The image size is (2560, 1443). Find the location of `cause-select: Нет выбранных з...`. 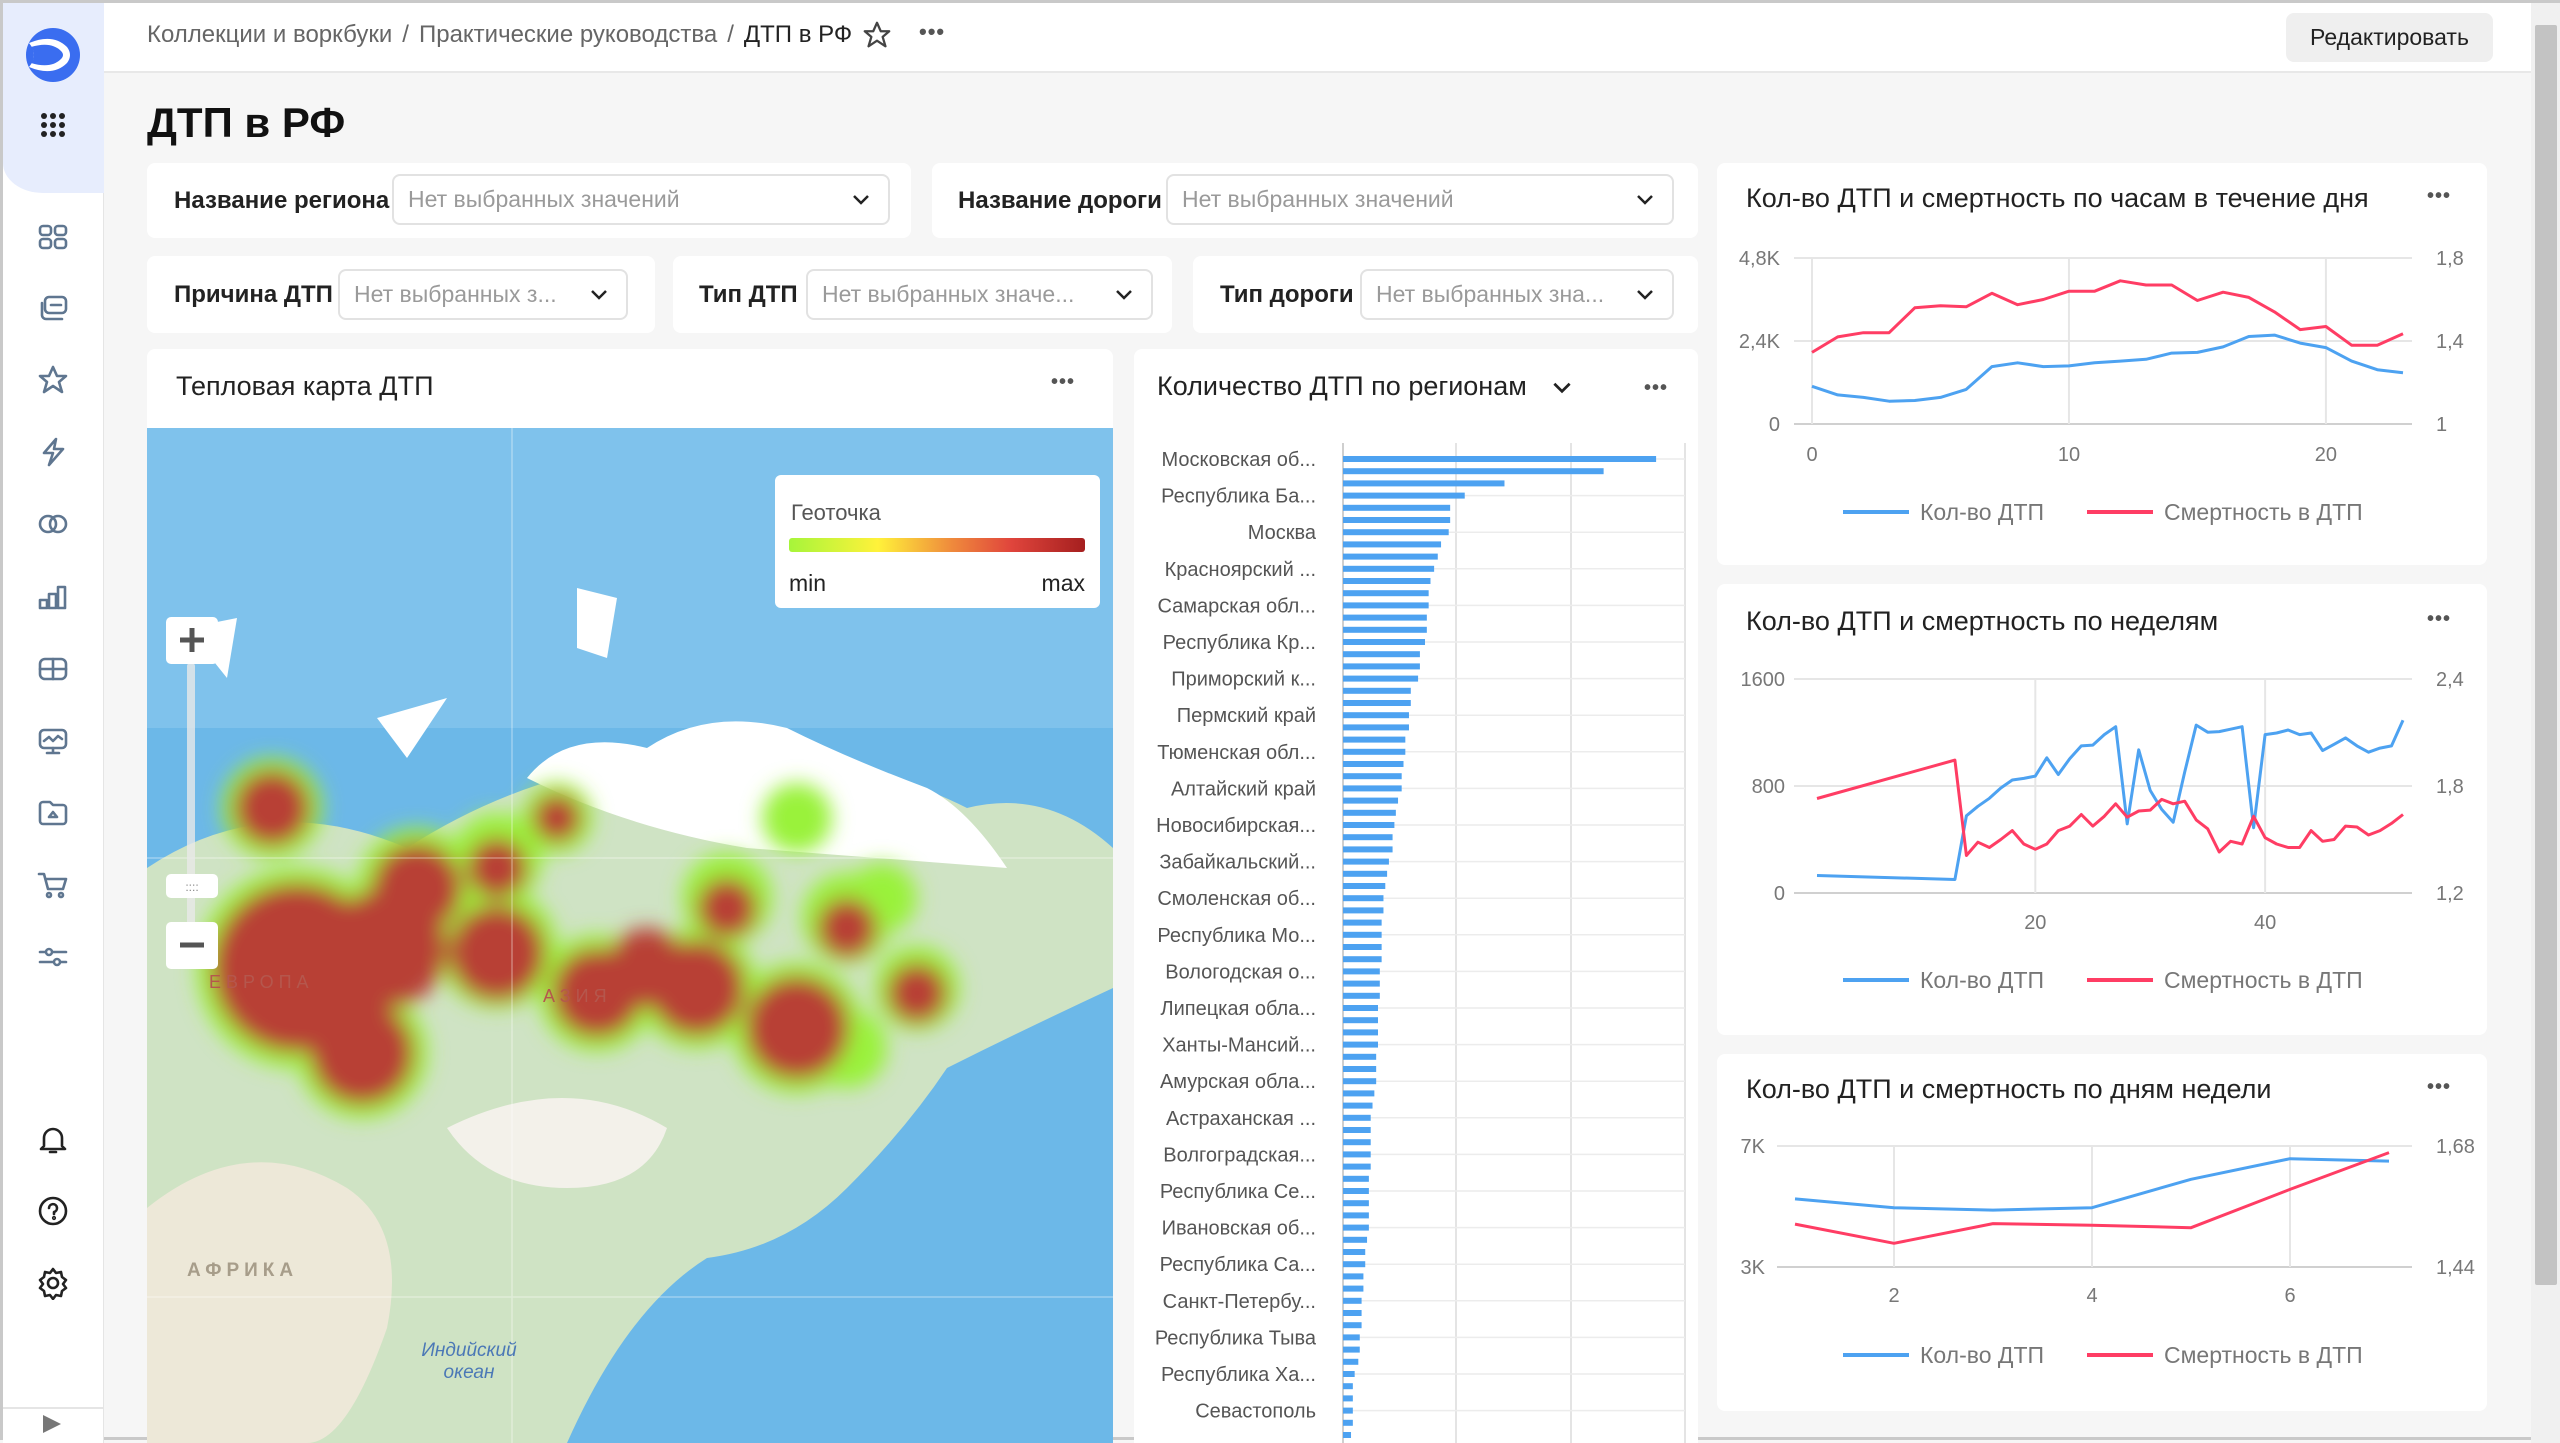

cause-select: Нет выбранных з... is located at coordinates (483, 294).